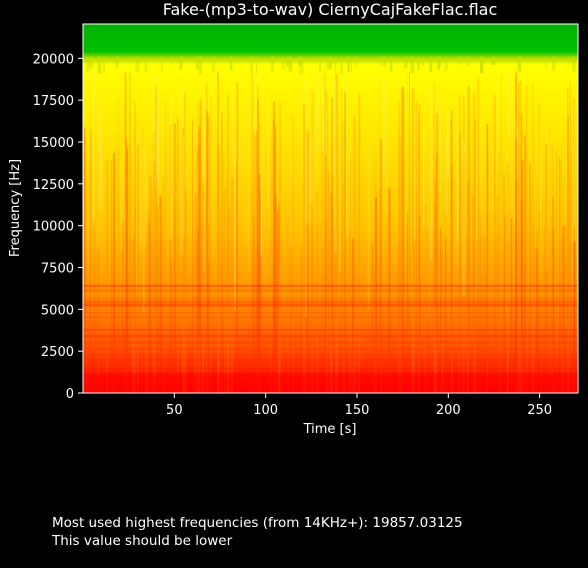  Describe the element at coordinates (53, 59) in the screenshot. I see `y-tick-label: 20000` at that location.